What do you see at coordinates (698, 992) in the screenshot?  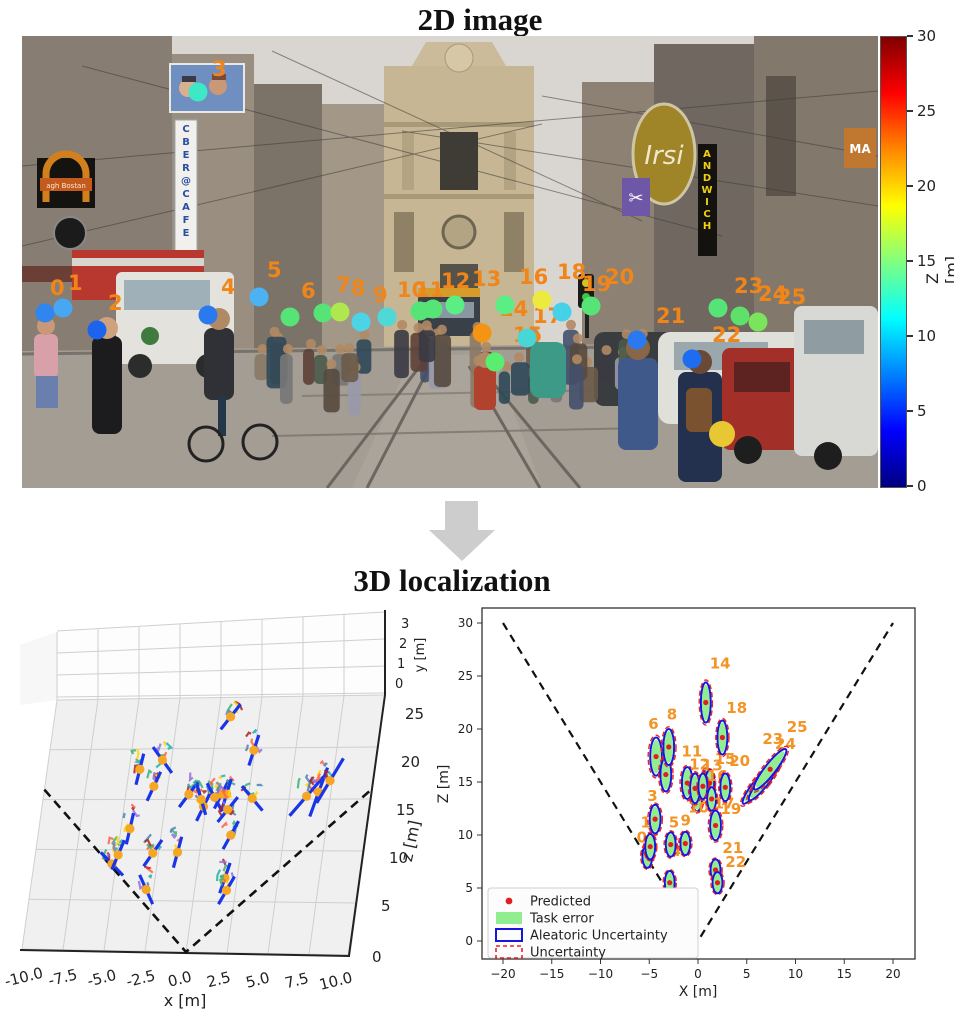 I see `x-axis-label: X [m]` at bounding box center [698, 992].